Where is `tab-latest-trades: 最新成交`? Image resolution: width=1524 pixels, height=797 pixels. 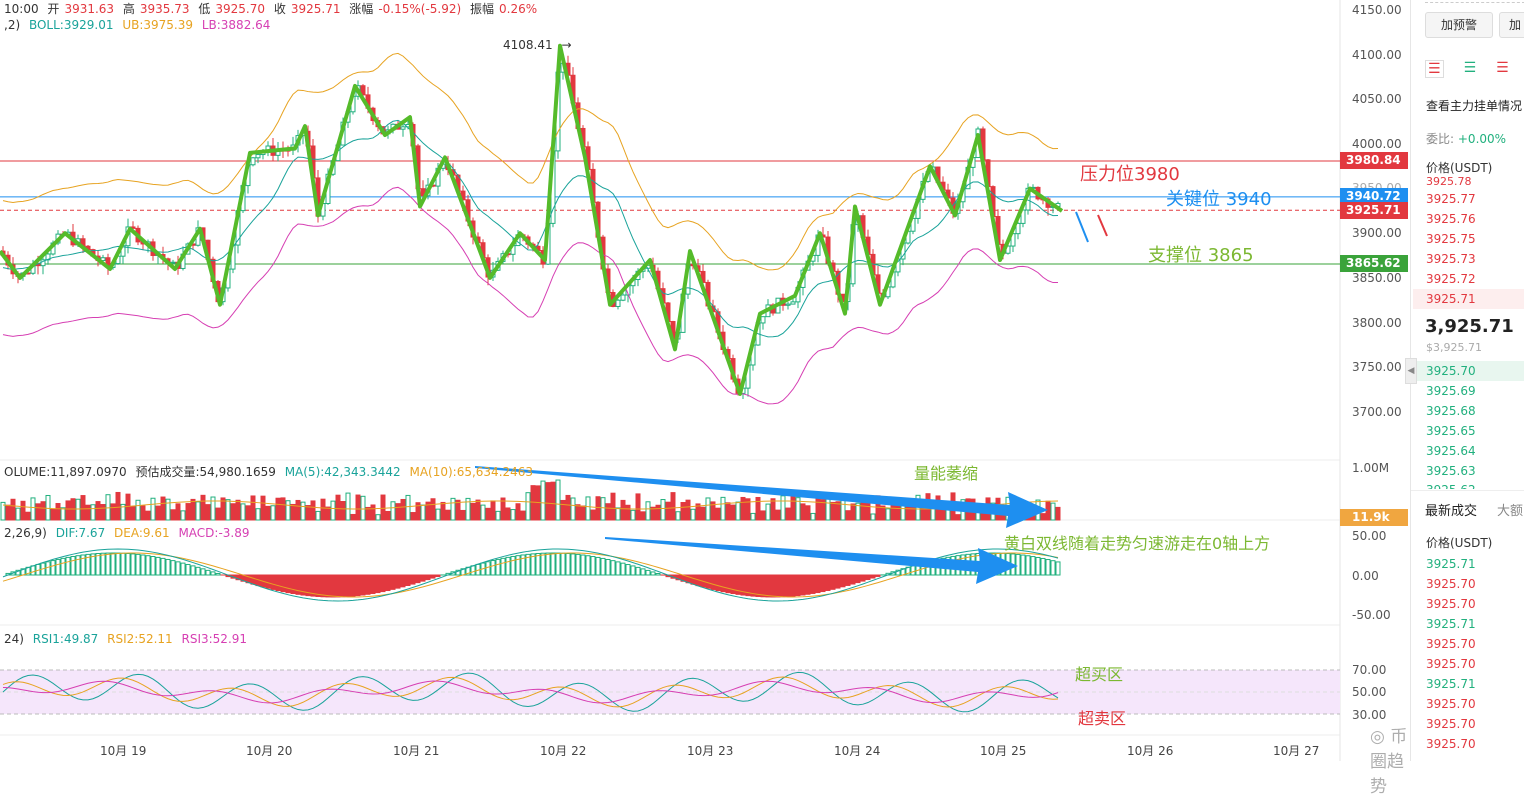 tab-latest-trades: 最新成交 is located at coordinates (1451, 509).